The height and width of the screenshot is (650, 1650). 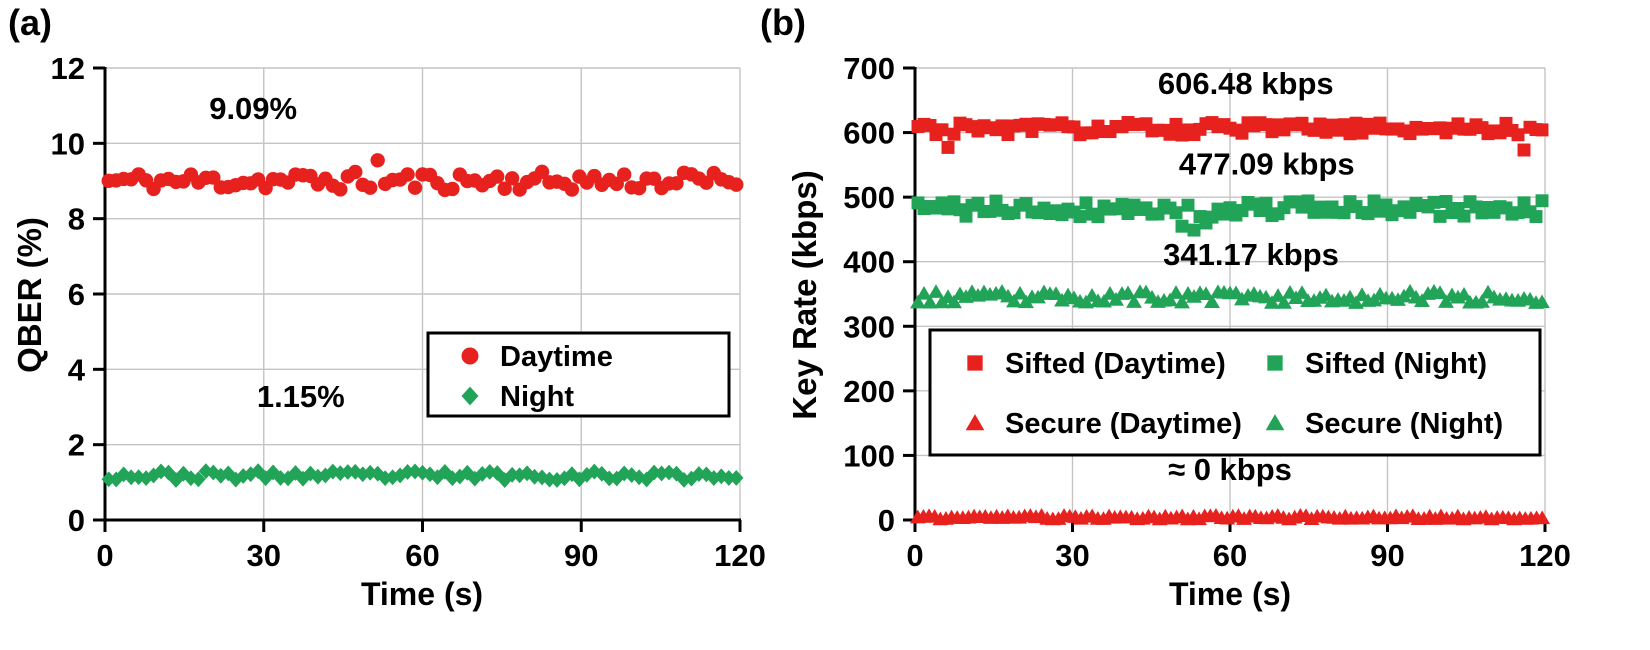 What do you see at coordinates (869, 262) in the screenshot?
I see `y-tick-label: 400` at bounding box center [869, 262].